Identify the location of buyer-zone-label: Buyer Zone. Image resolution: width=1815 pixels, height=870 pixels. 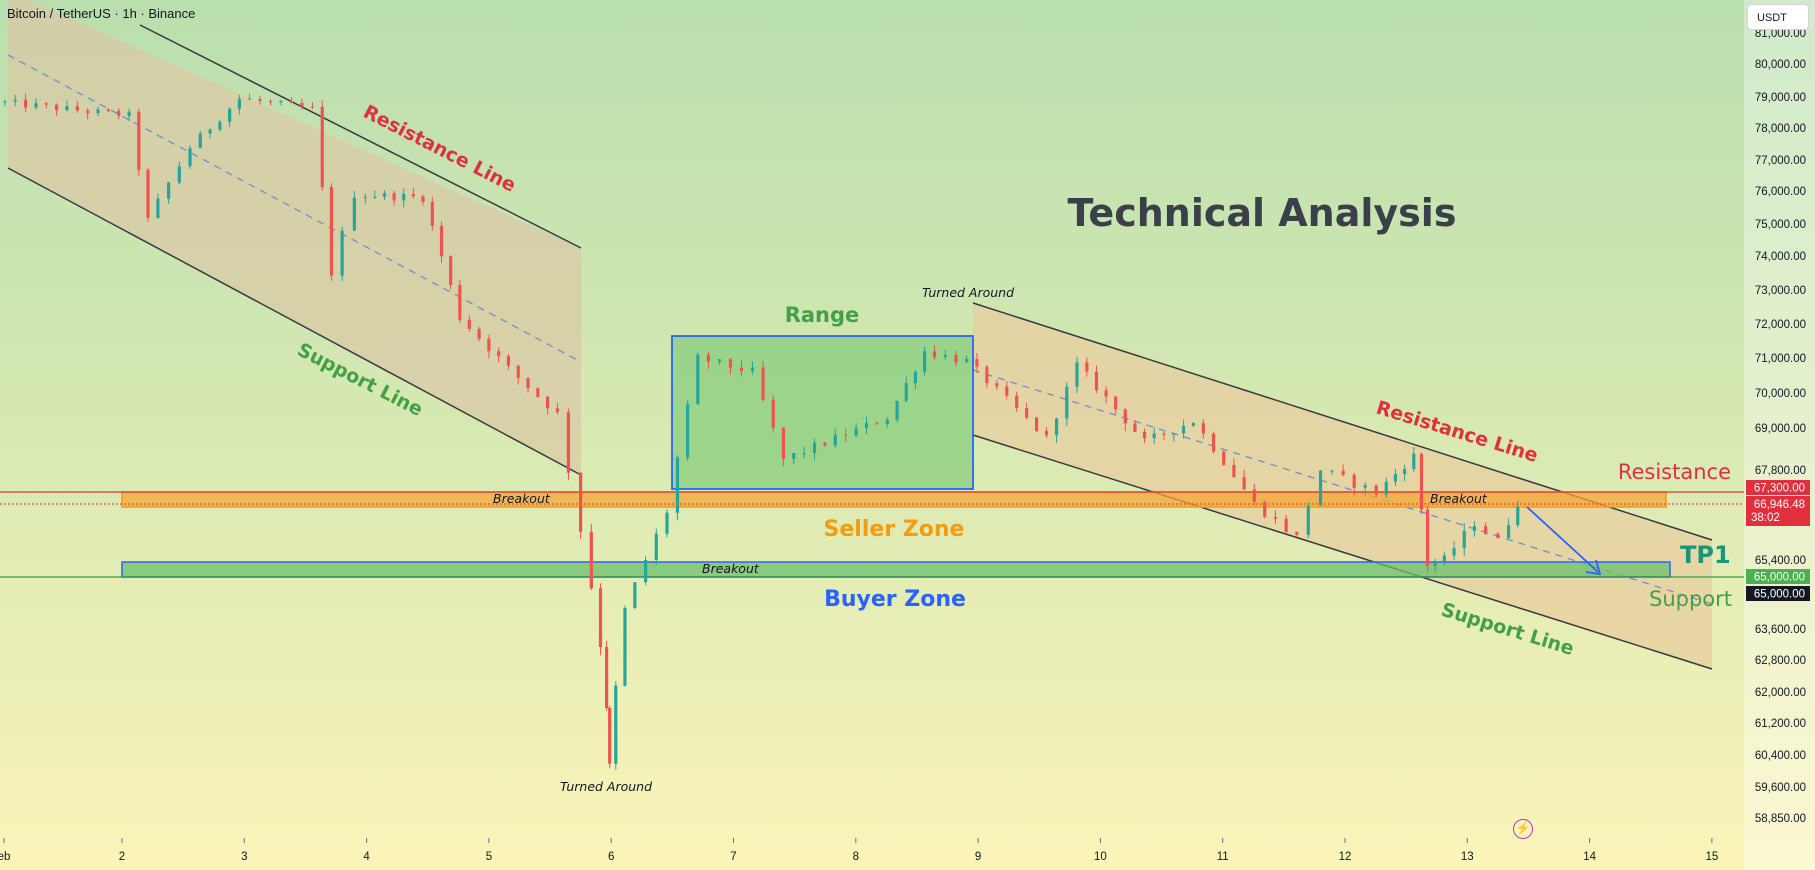
(895, 599).